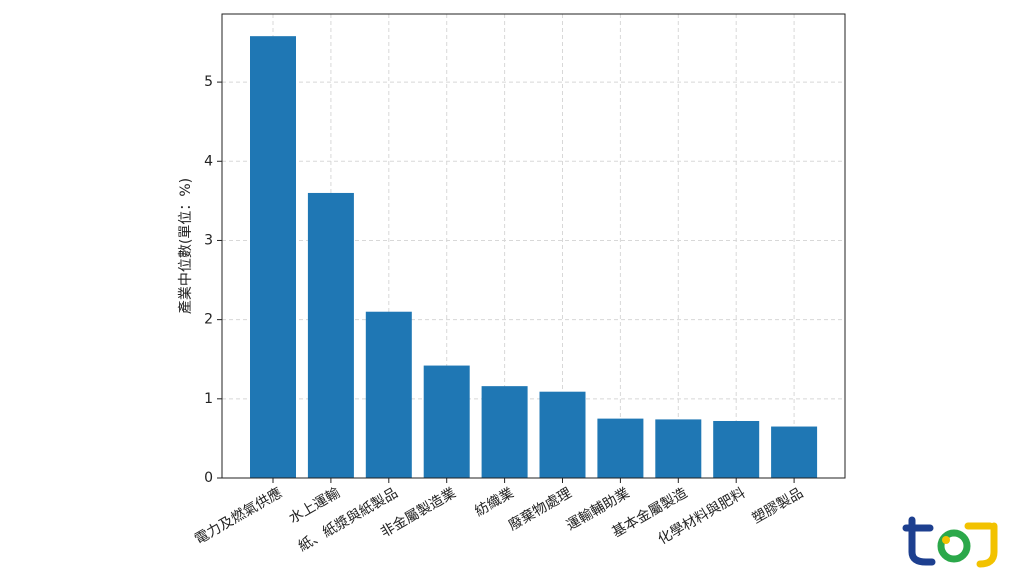 The width and height of the screenshot is (1024, 576). Describe the element at coordinates (208, 478) in the screenshot. I see `y-tick-label: 0` at that location.